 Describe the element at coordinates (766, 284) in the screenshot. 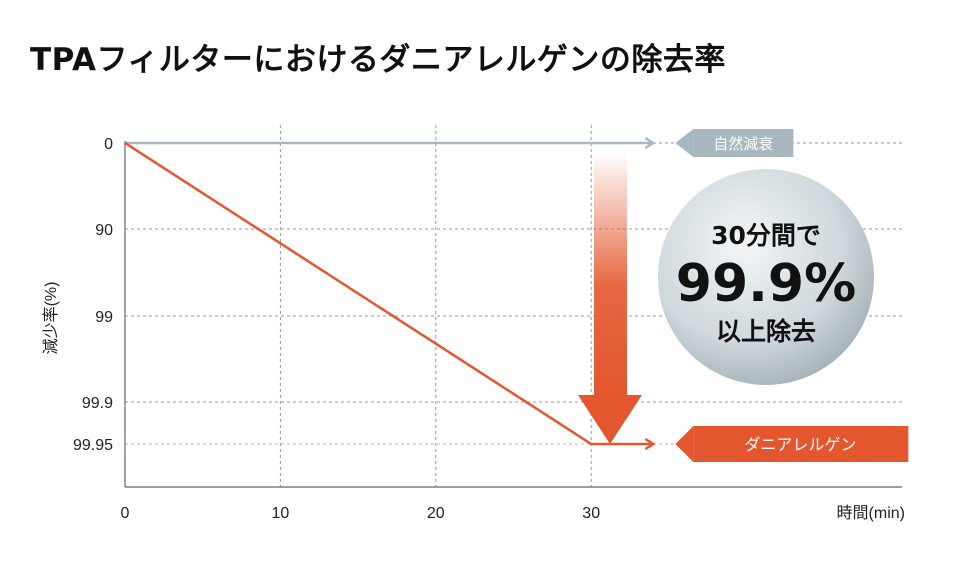

I see `badge-line-2: 99.9%` at that location.